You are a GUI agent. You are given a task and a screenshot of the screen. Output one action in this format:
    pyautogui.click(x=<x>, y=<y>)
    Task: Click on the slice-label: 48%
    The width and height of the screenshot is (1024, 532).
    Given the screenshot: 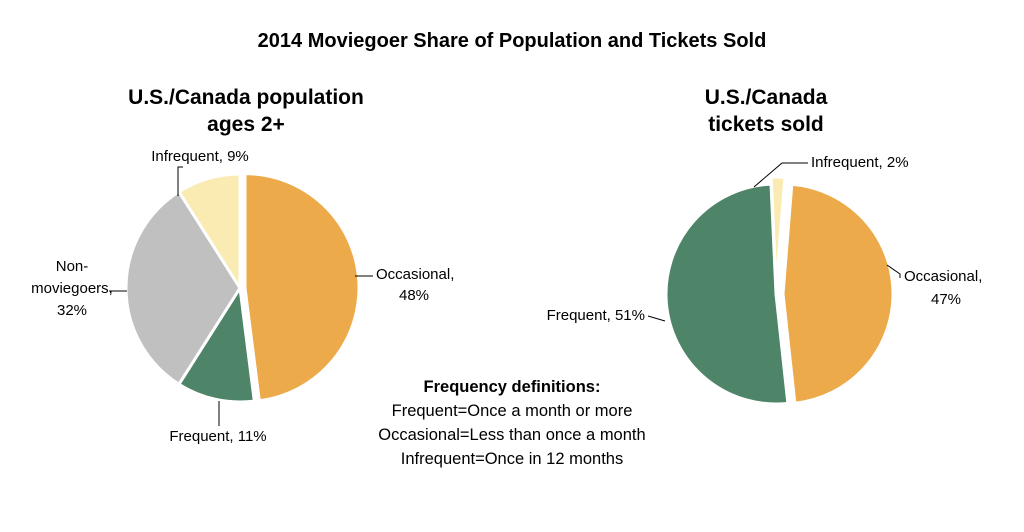 What is the action you would take?
    pyautogui.click(x=414, y=295)
    